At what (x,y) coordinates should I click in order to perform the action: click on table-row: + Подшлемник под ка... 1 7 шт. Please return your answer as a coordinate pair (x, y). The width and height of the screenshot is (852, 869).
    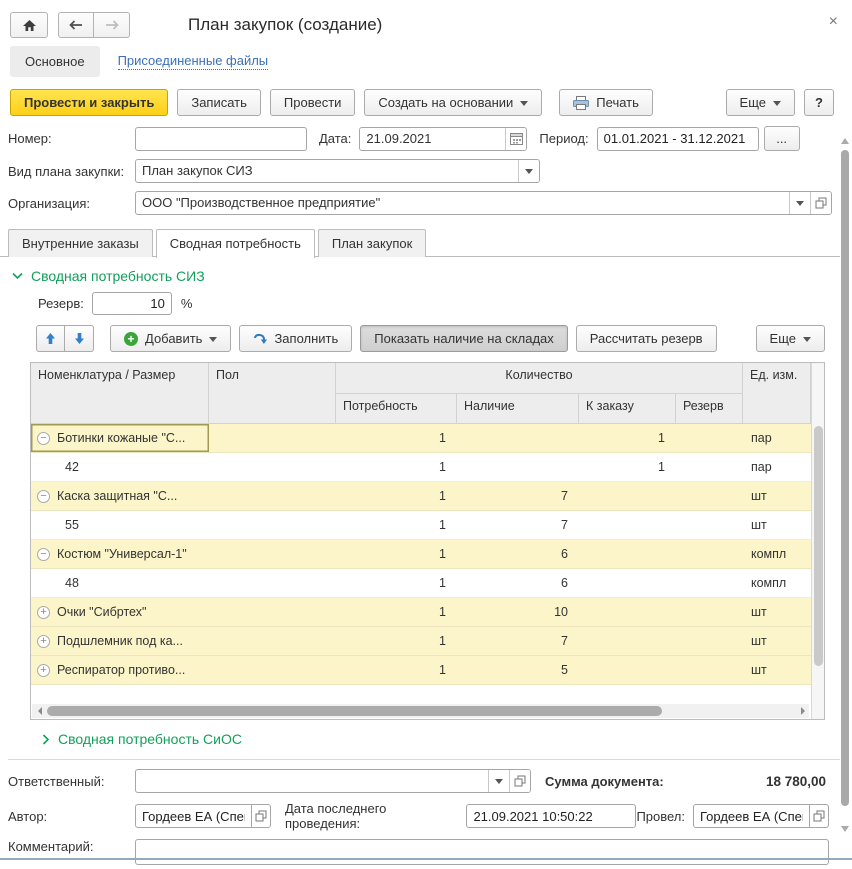
    Looking at the image, I should click on (421, 641).